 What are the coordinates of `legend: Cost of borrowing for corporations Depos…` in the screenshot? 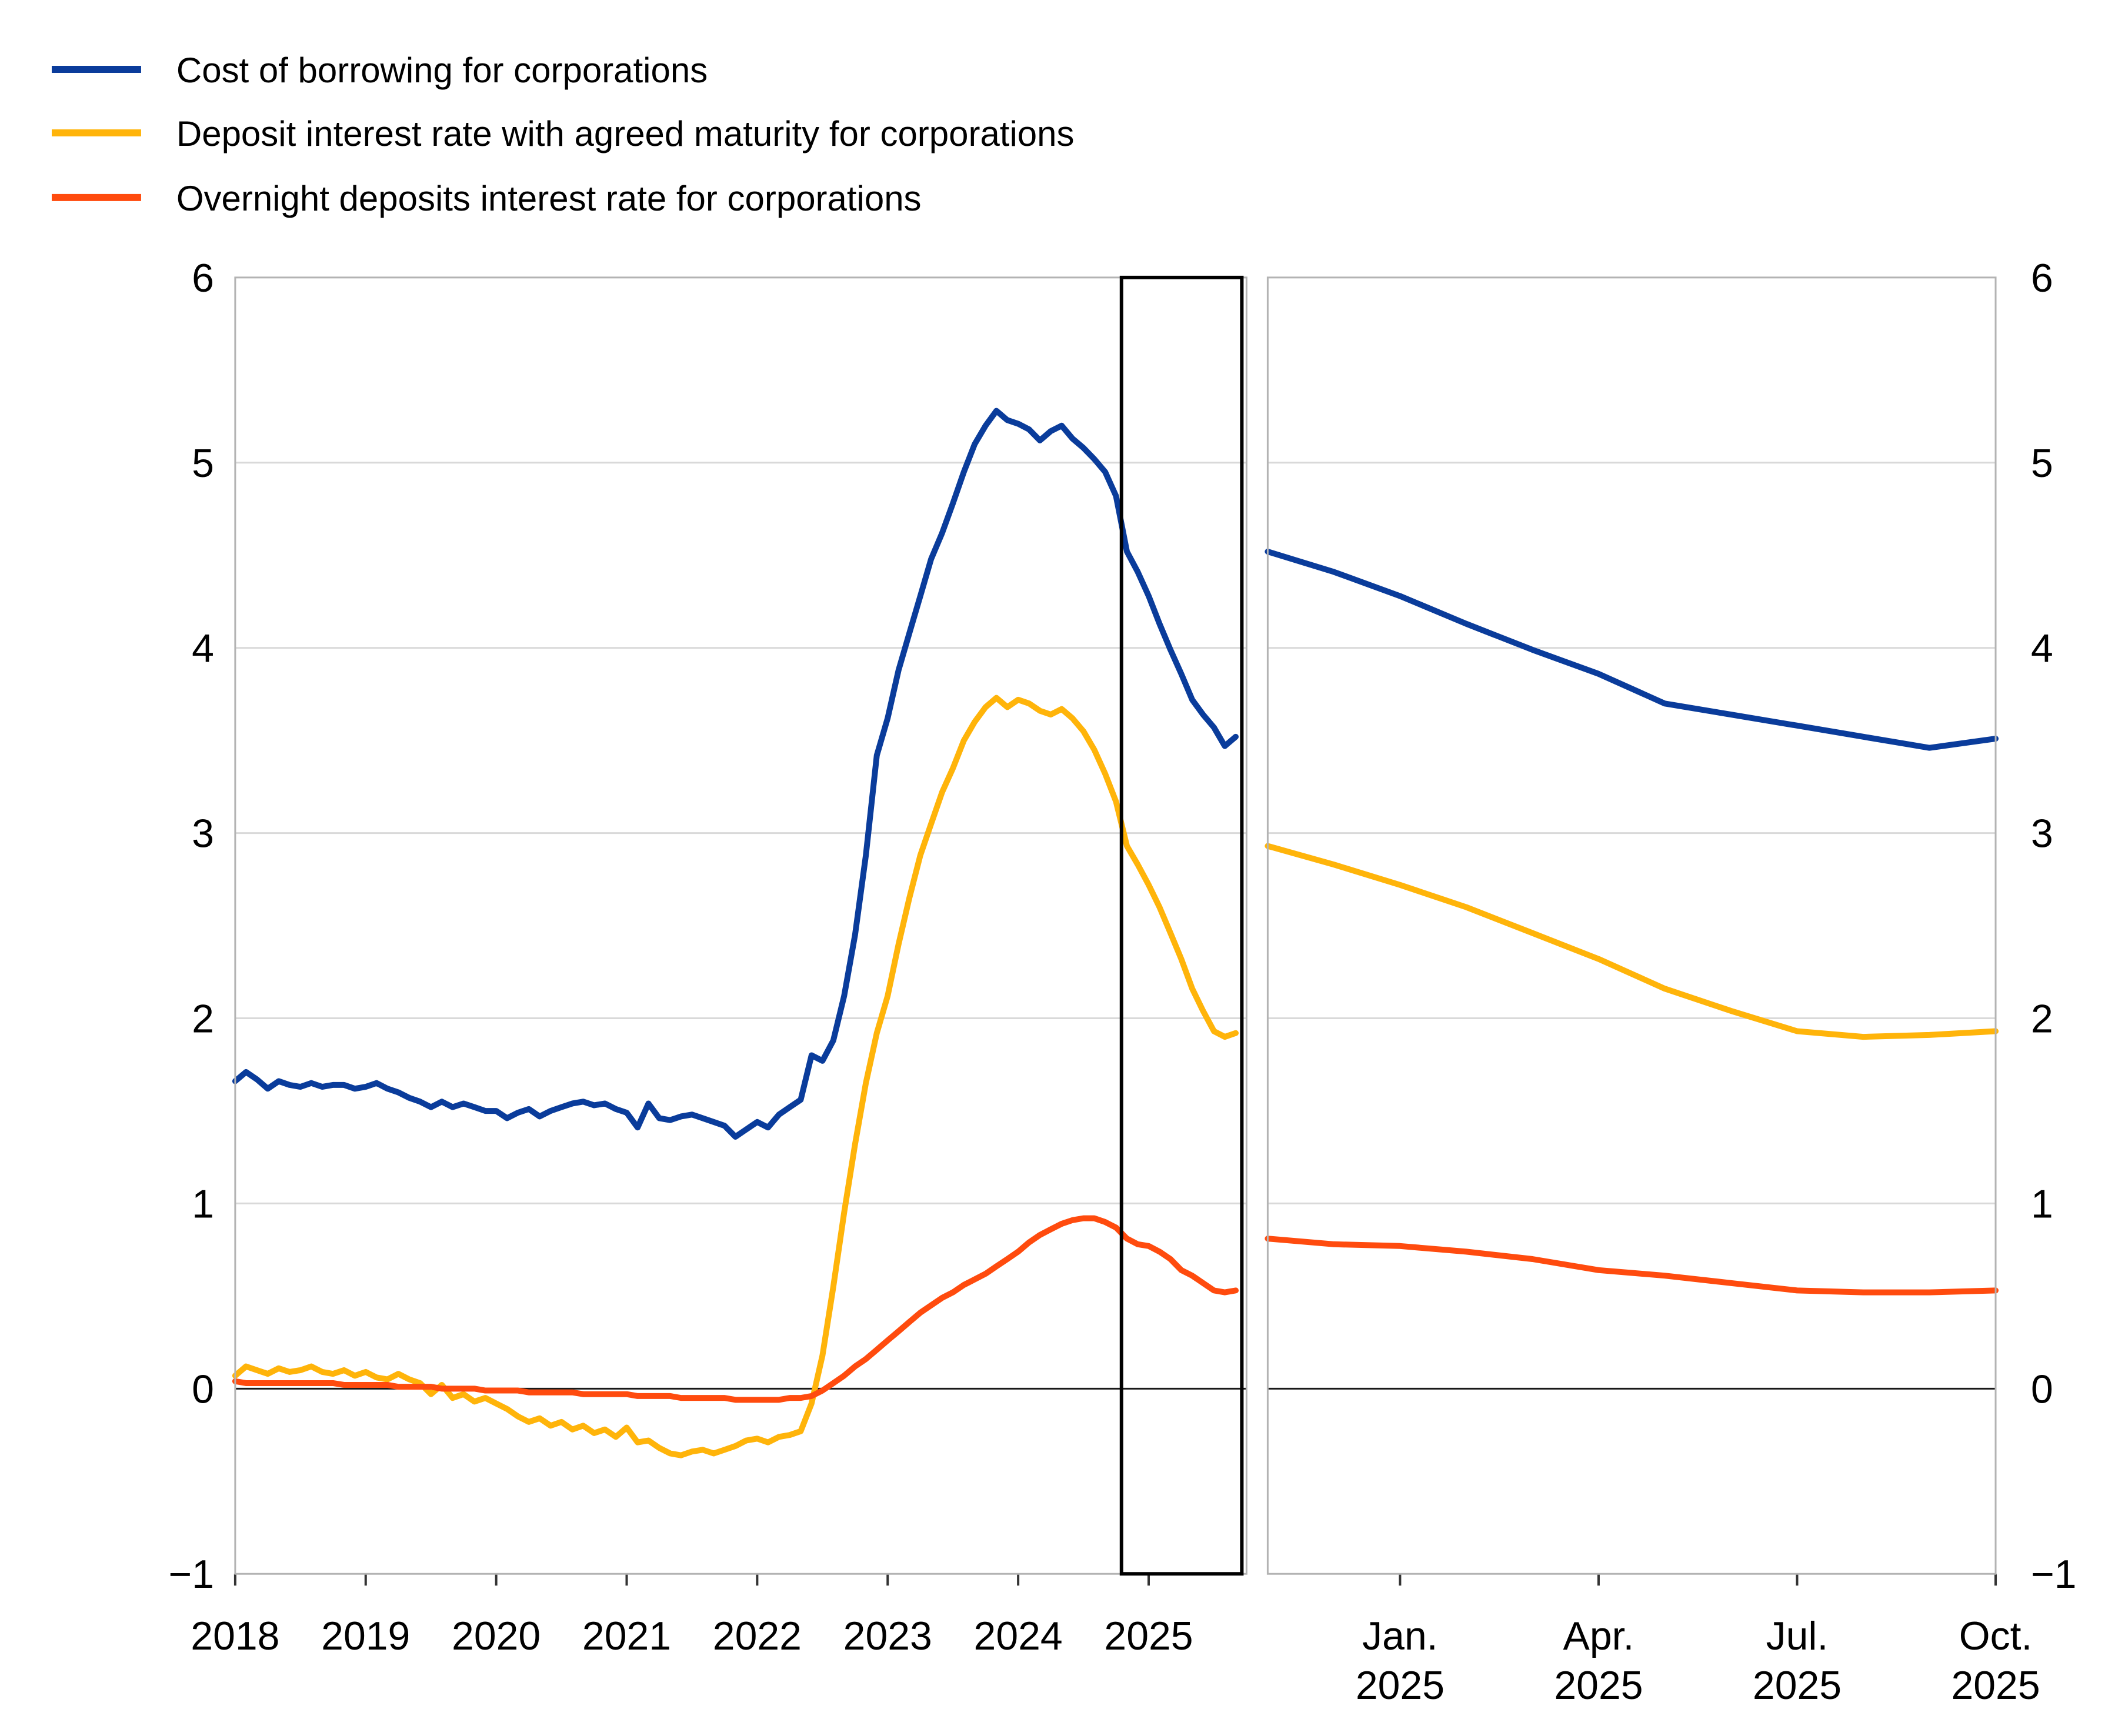 It's located at (563, 134).